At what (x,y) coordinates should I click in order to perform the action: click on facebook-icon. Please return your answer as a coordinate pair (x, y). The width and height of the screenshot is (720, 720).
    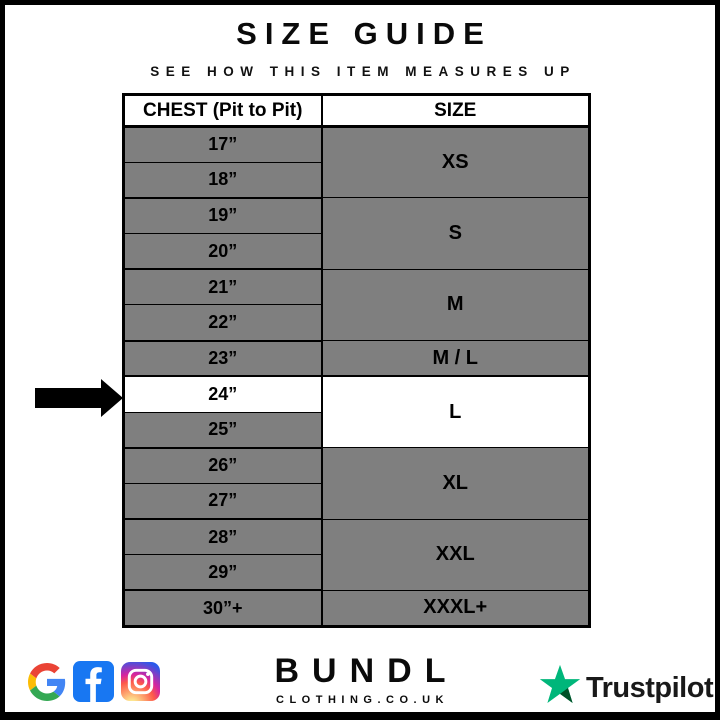
    Looking at the image, I should click on (93, 681).